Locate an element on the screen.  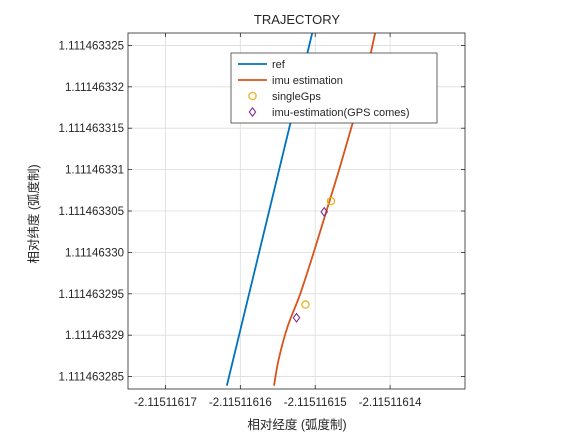
chart-title: TRAJECTORY is located at coordinates (297, 19).